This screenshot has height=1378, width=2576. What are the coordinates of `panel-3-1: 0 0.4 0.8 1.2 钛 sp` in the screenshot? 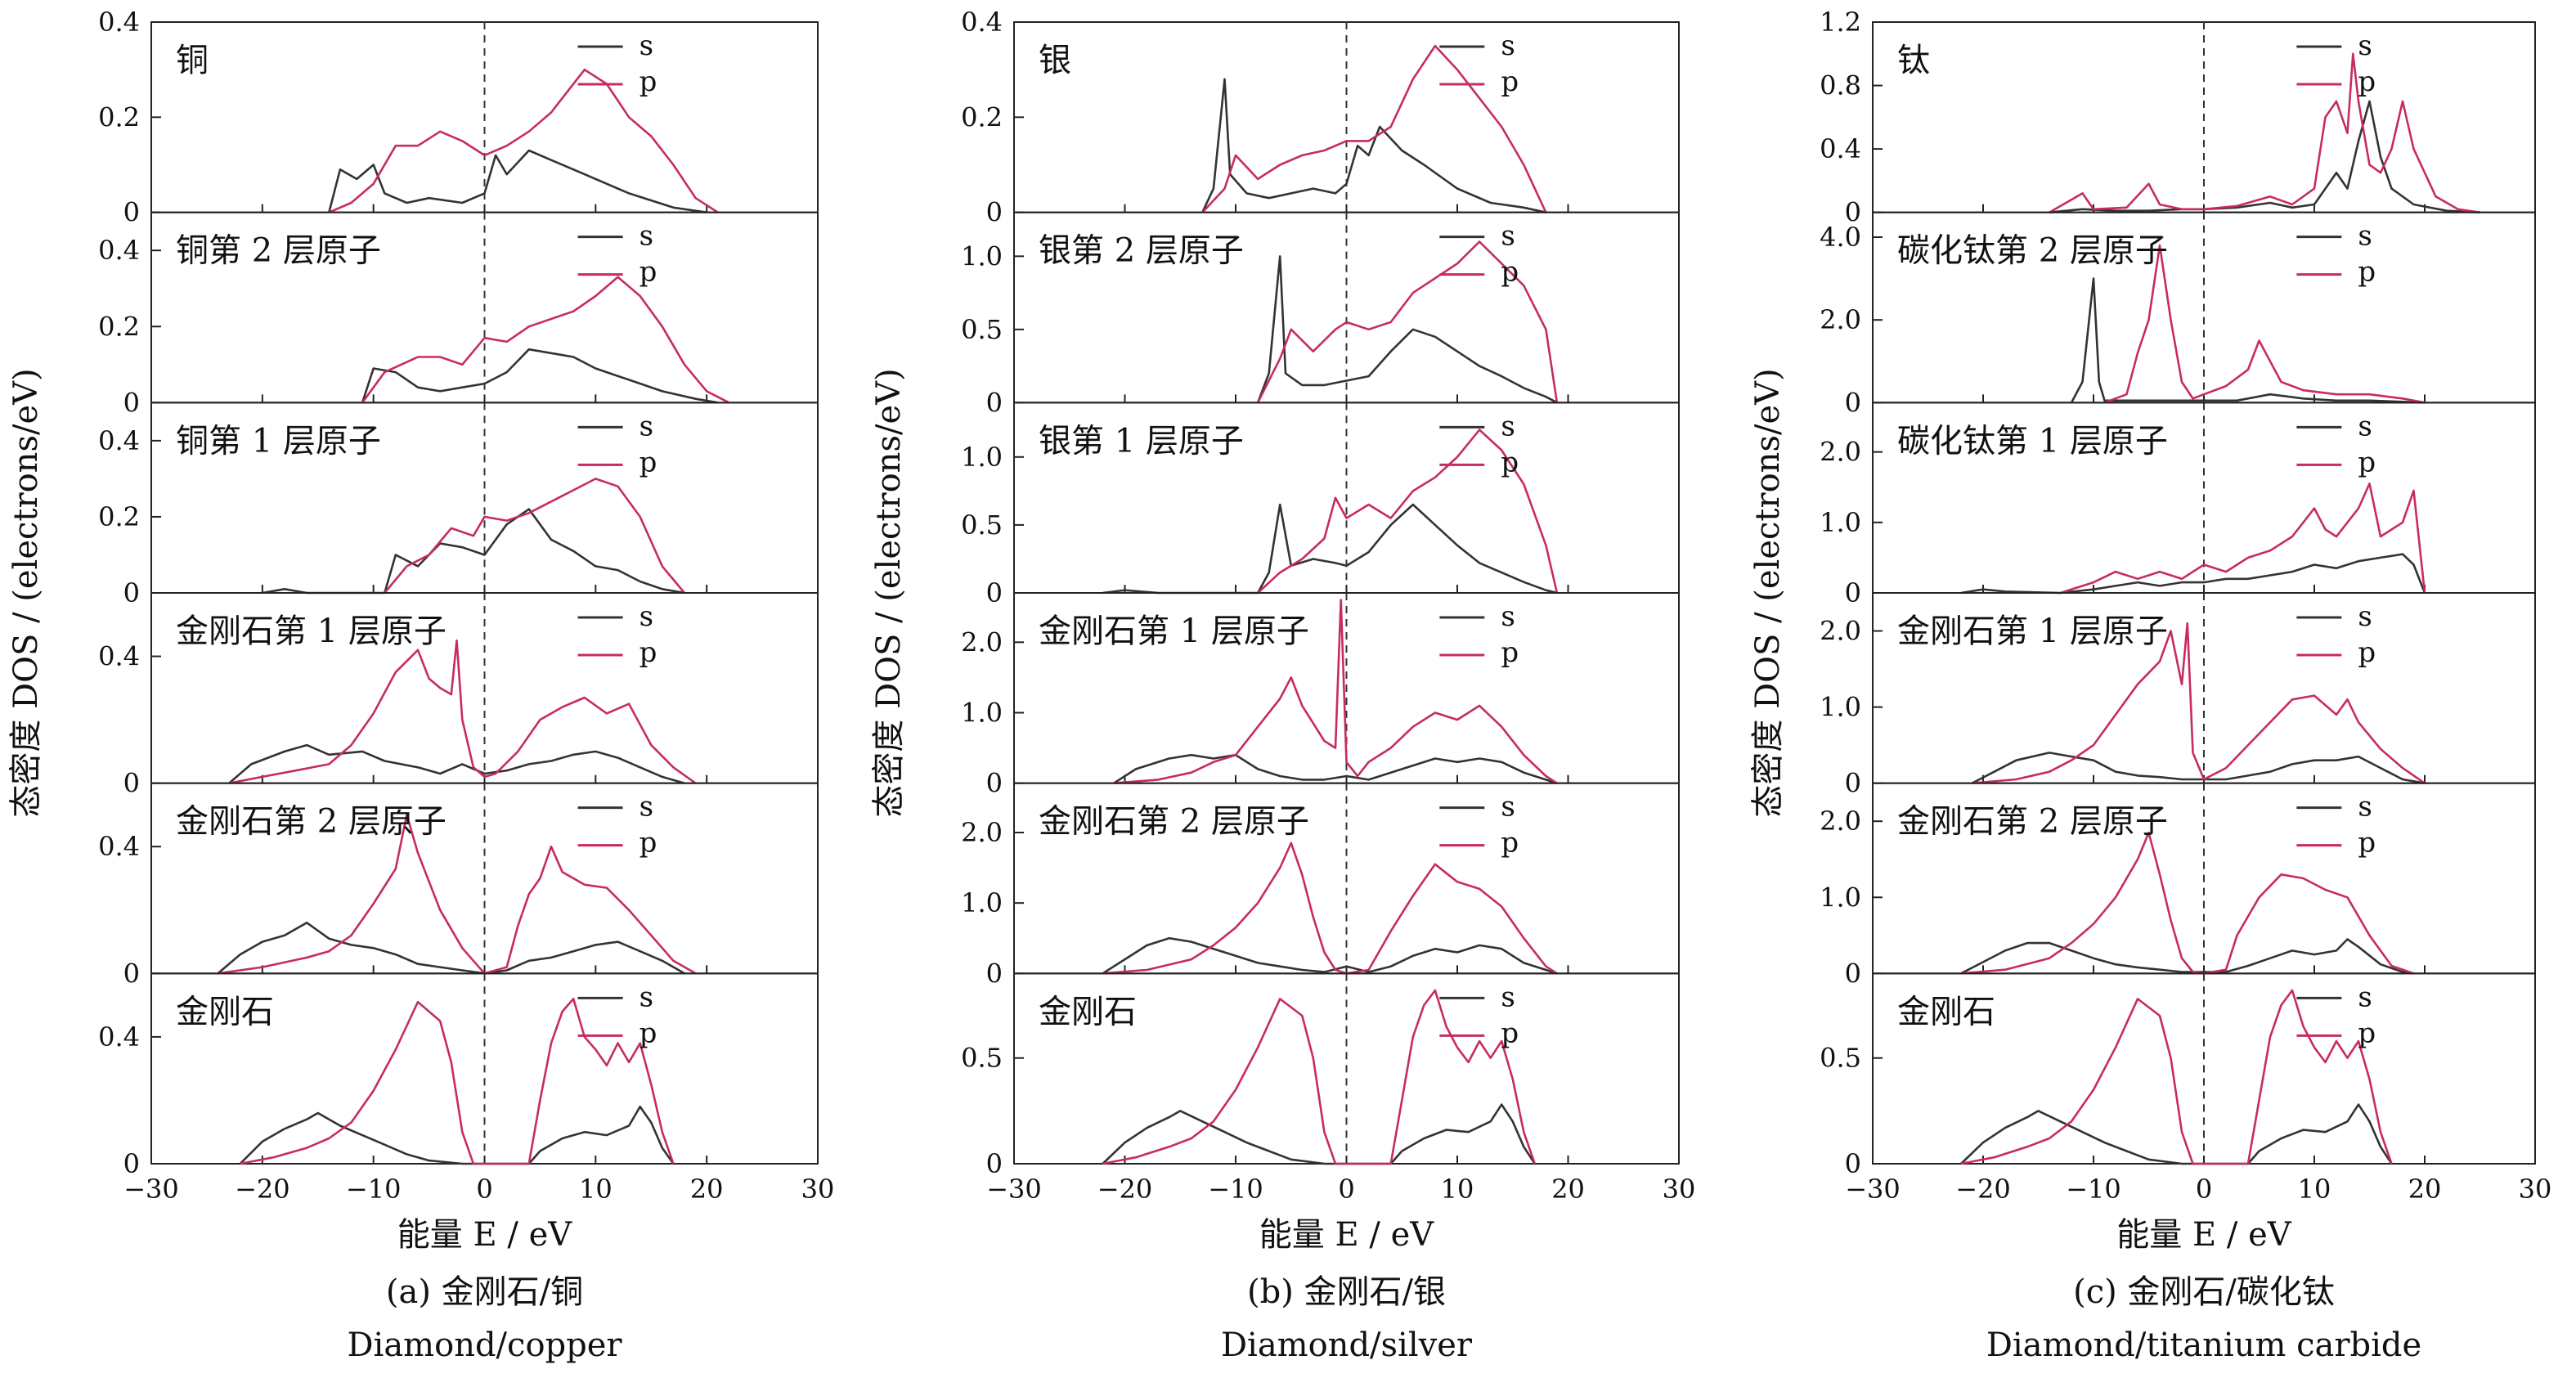 It's located at (2178, 117).